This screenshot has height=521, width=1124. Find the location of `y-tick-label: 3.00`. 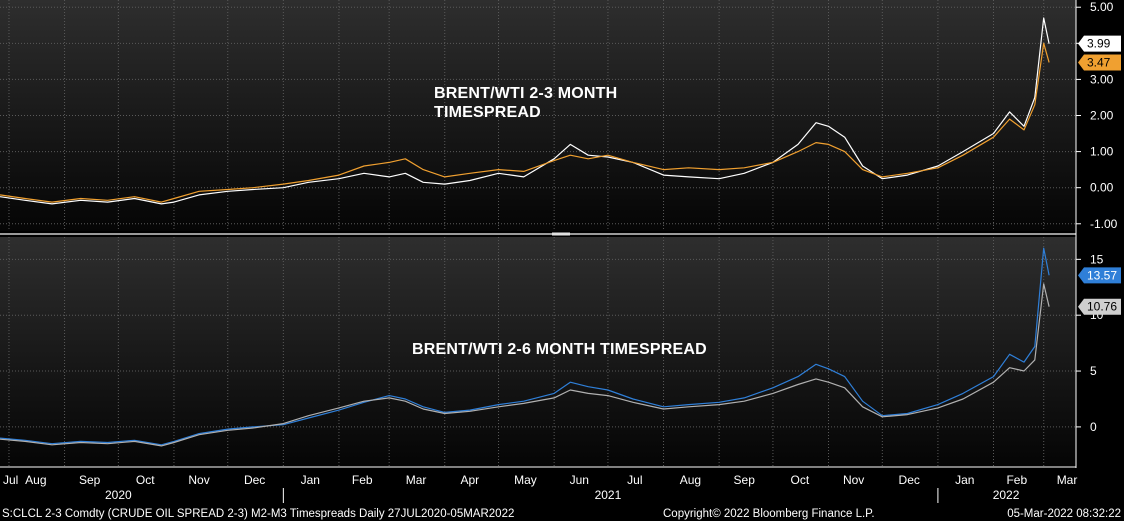

y-tick-label: 3.00 is located at coordinates (1102, 79).